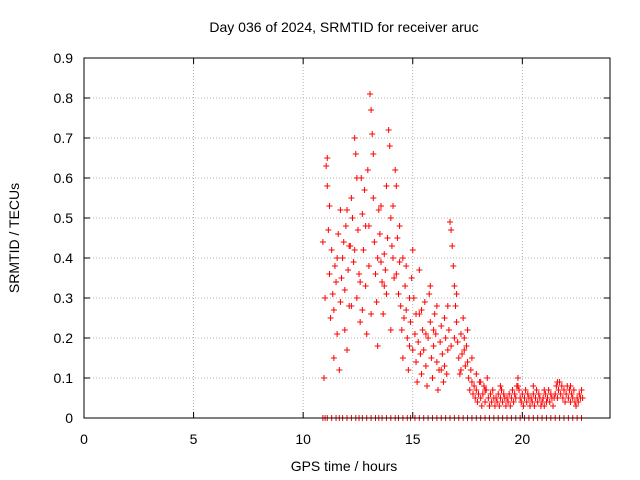 Image resolution: width=640 pixels, height=480 pixels. I want to click on x-tick-label: 10, so click(303, 439).